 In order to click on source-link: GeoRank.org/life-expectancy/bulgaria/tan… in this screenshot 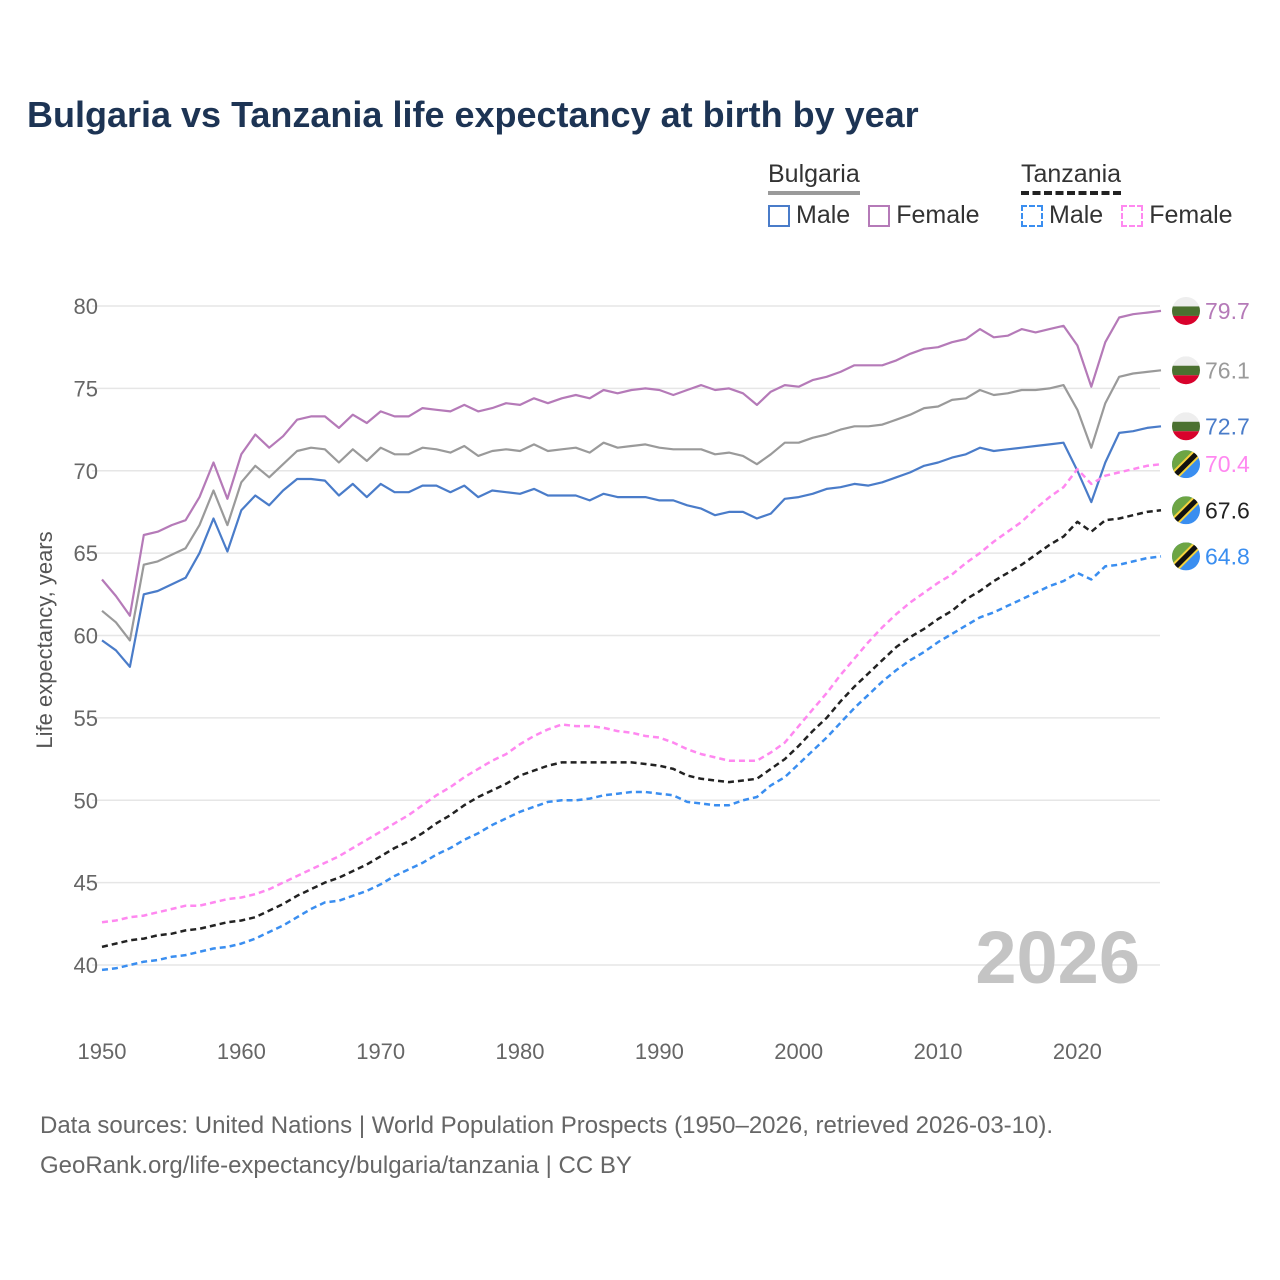, I will do `click(336, 1165)`.